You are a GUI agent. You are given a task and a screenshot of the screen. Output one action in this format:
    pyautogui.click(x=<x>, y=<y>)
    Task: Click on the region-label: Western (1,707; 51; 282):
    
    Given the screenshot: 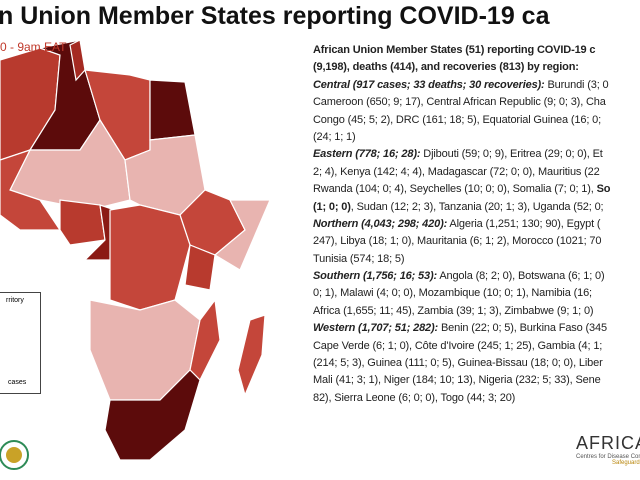 What is the action you would take?
    pyautogui.click(x=376, y=328)
    